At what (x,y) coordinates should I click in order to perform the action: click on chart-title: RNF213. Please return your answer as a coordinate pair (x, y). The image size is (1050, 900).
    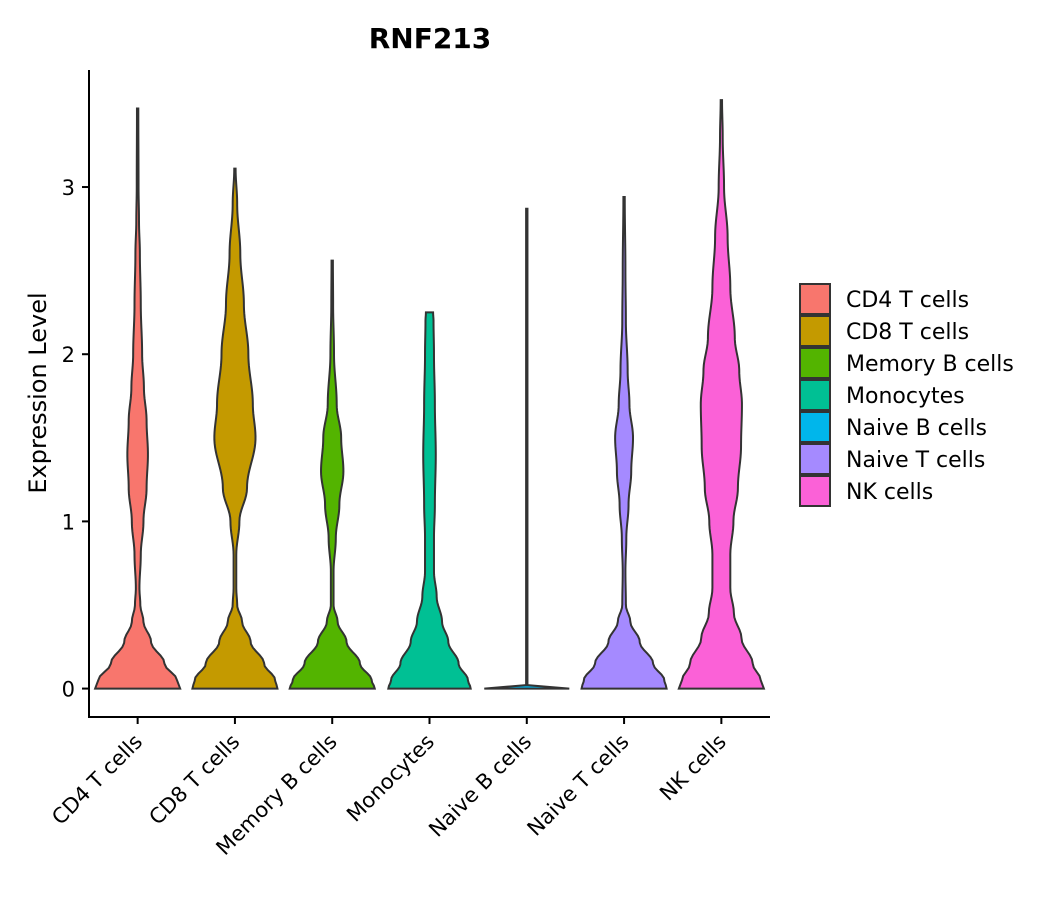
    Looking at the image, I should click on (430, 38).